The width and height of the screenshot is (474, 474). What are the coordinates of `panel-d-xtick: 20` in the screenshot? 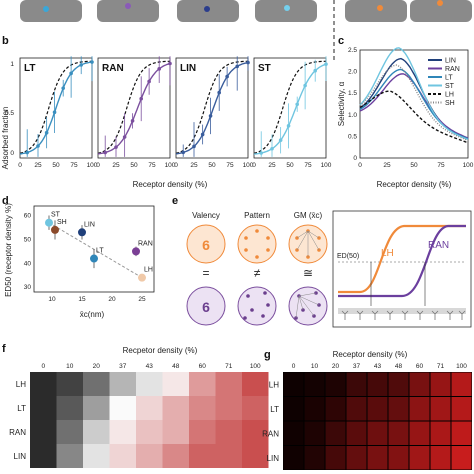 It's located at (112, 299).